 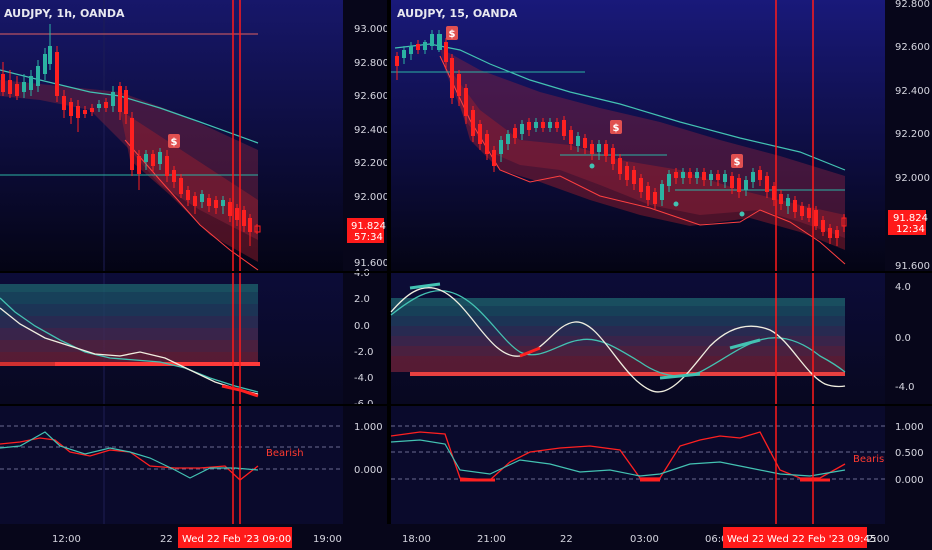 What do you see at coordinates (368, 237) in the screenshot?
I see `left-countdown: 57:34` at bounding box center [368, 237].